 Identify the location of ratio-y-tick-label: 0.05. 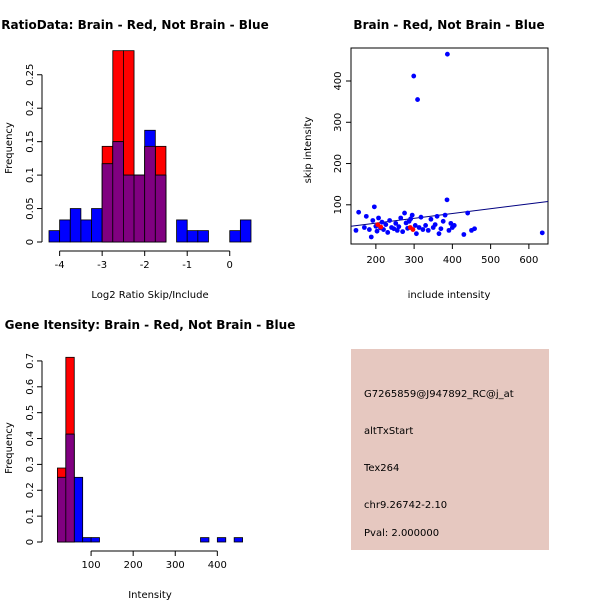
(30, 208).